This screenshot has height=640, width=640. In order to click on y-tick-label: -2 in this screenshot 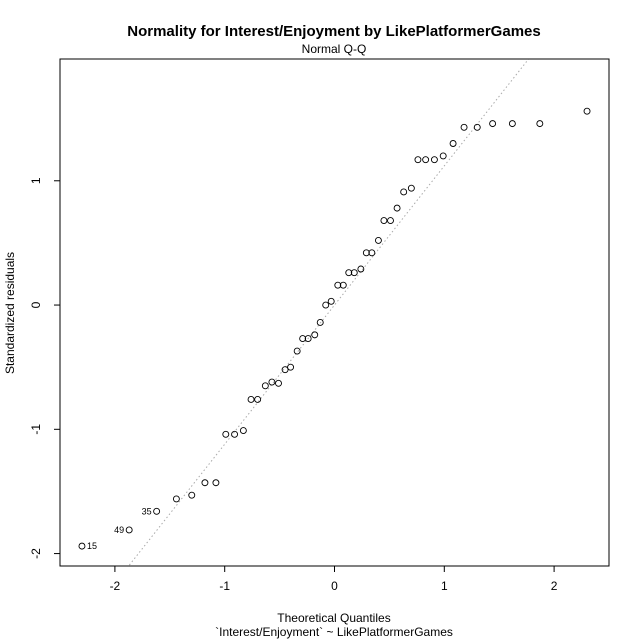, I will do `click(36, 553)`.